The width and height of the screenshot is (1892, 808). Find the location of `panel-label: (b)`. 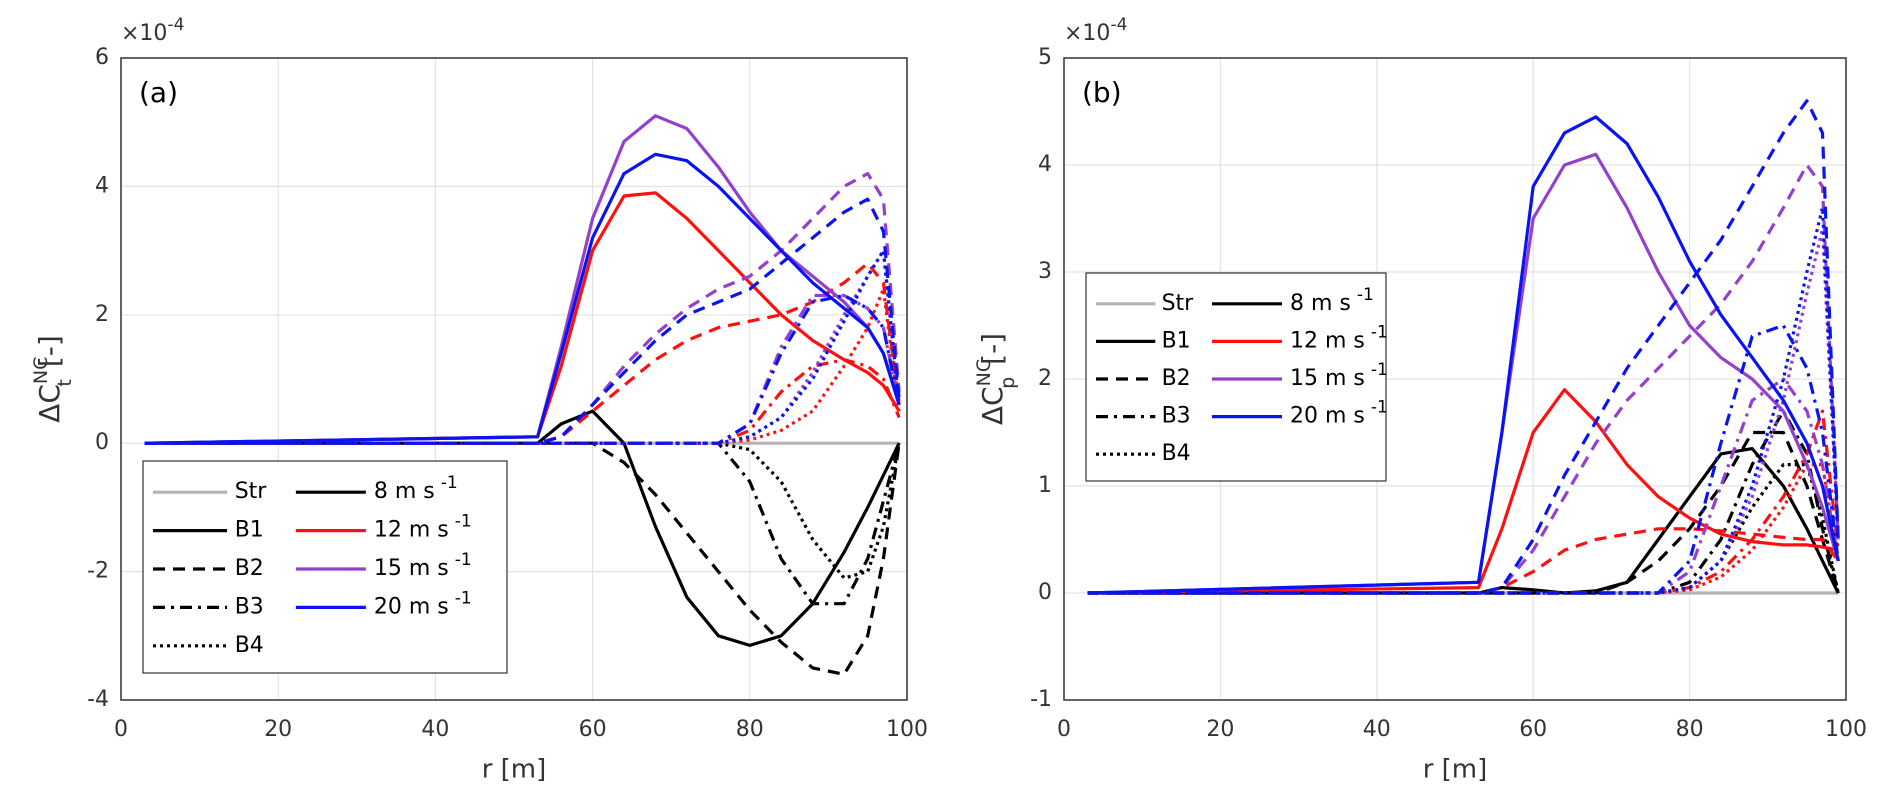

panel-label: (b) is located at coordinates (1102, 92).